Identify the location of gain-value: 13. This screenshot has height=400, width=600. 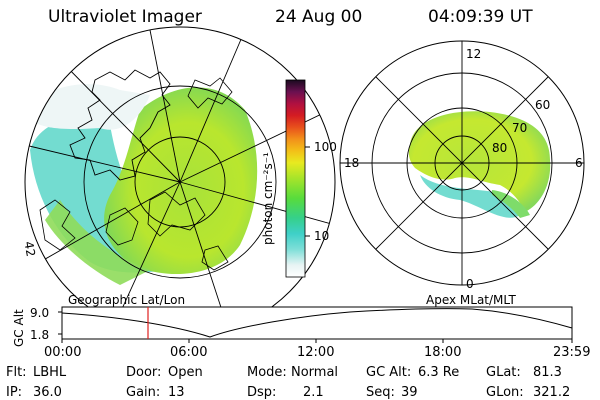
(176, 392).